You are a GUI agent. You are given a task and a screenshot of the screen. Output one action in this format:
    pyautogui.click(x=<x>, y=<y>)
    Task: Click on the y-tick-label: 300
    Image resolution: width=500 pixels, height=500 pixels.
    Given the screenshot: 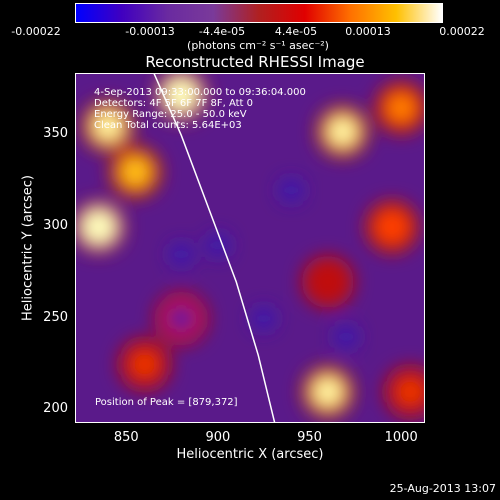 What is the action you would take?
    pyautogui.click(x=55, y=225)
    